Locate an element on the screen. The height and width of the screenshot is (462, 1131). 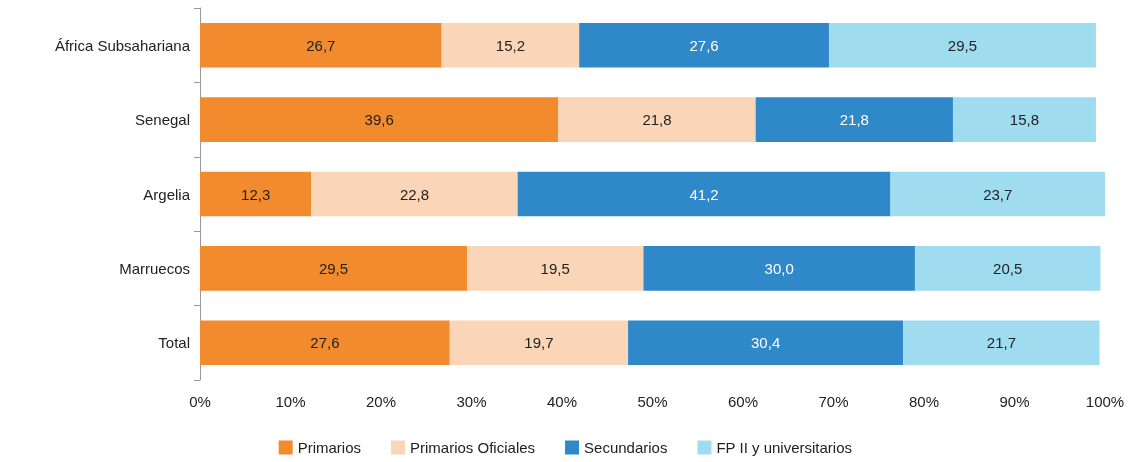
data-label: 39,6 is located at coordinates (379, 120).